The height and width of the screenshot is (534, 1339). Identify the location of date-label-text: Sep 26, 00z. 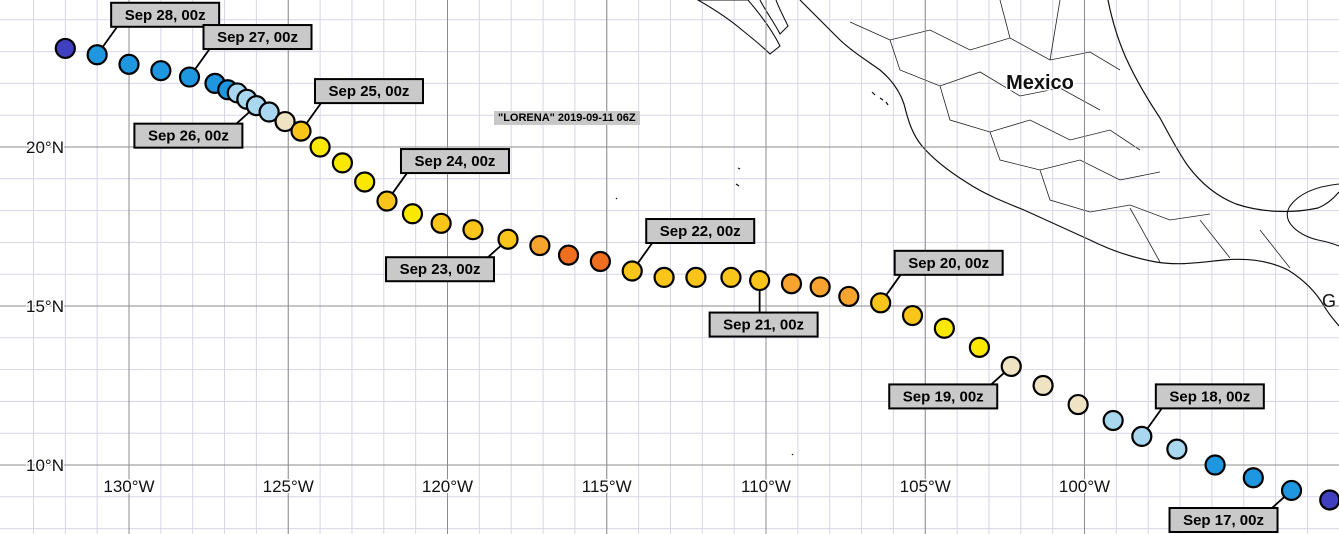
(188, 136).